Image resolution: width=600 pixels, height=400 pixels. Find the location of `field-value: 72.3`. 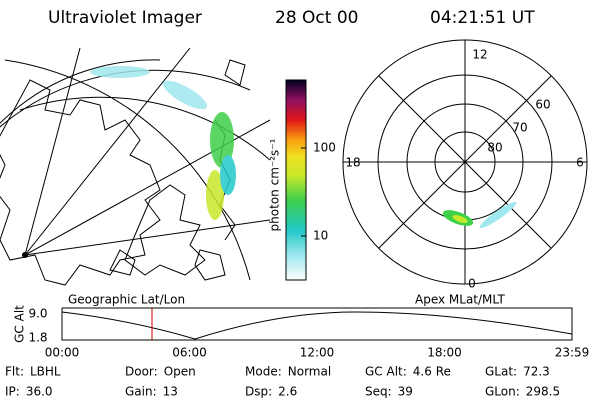

field-value: 72.3 is located at coordinates (536, 372).